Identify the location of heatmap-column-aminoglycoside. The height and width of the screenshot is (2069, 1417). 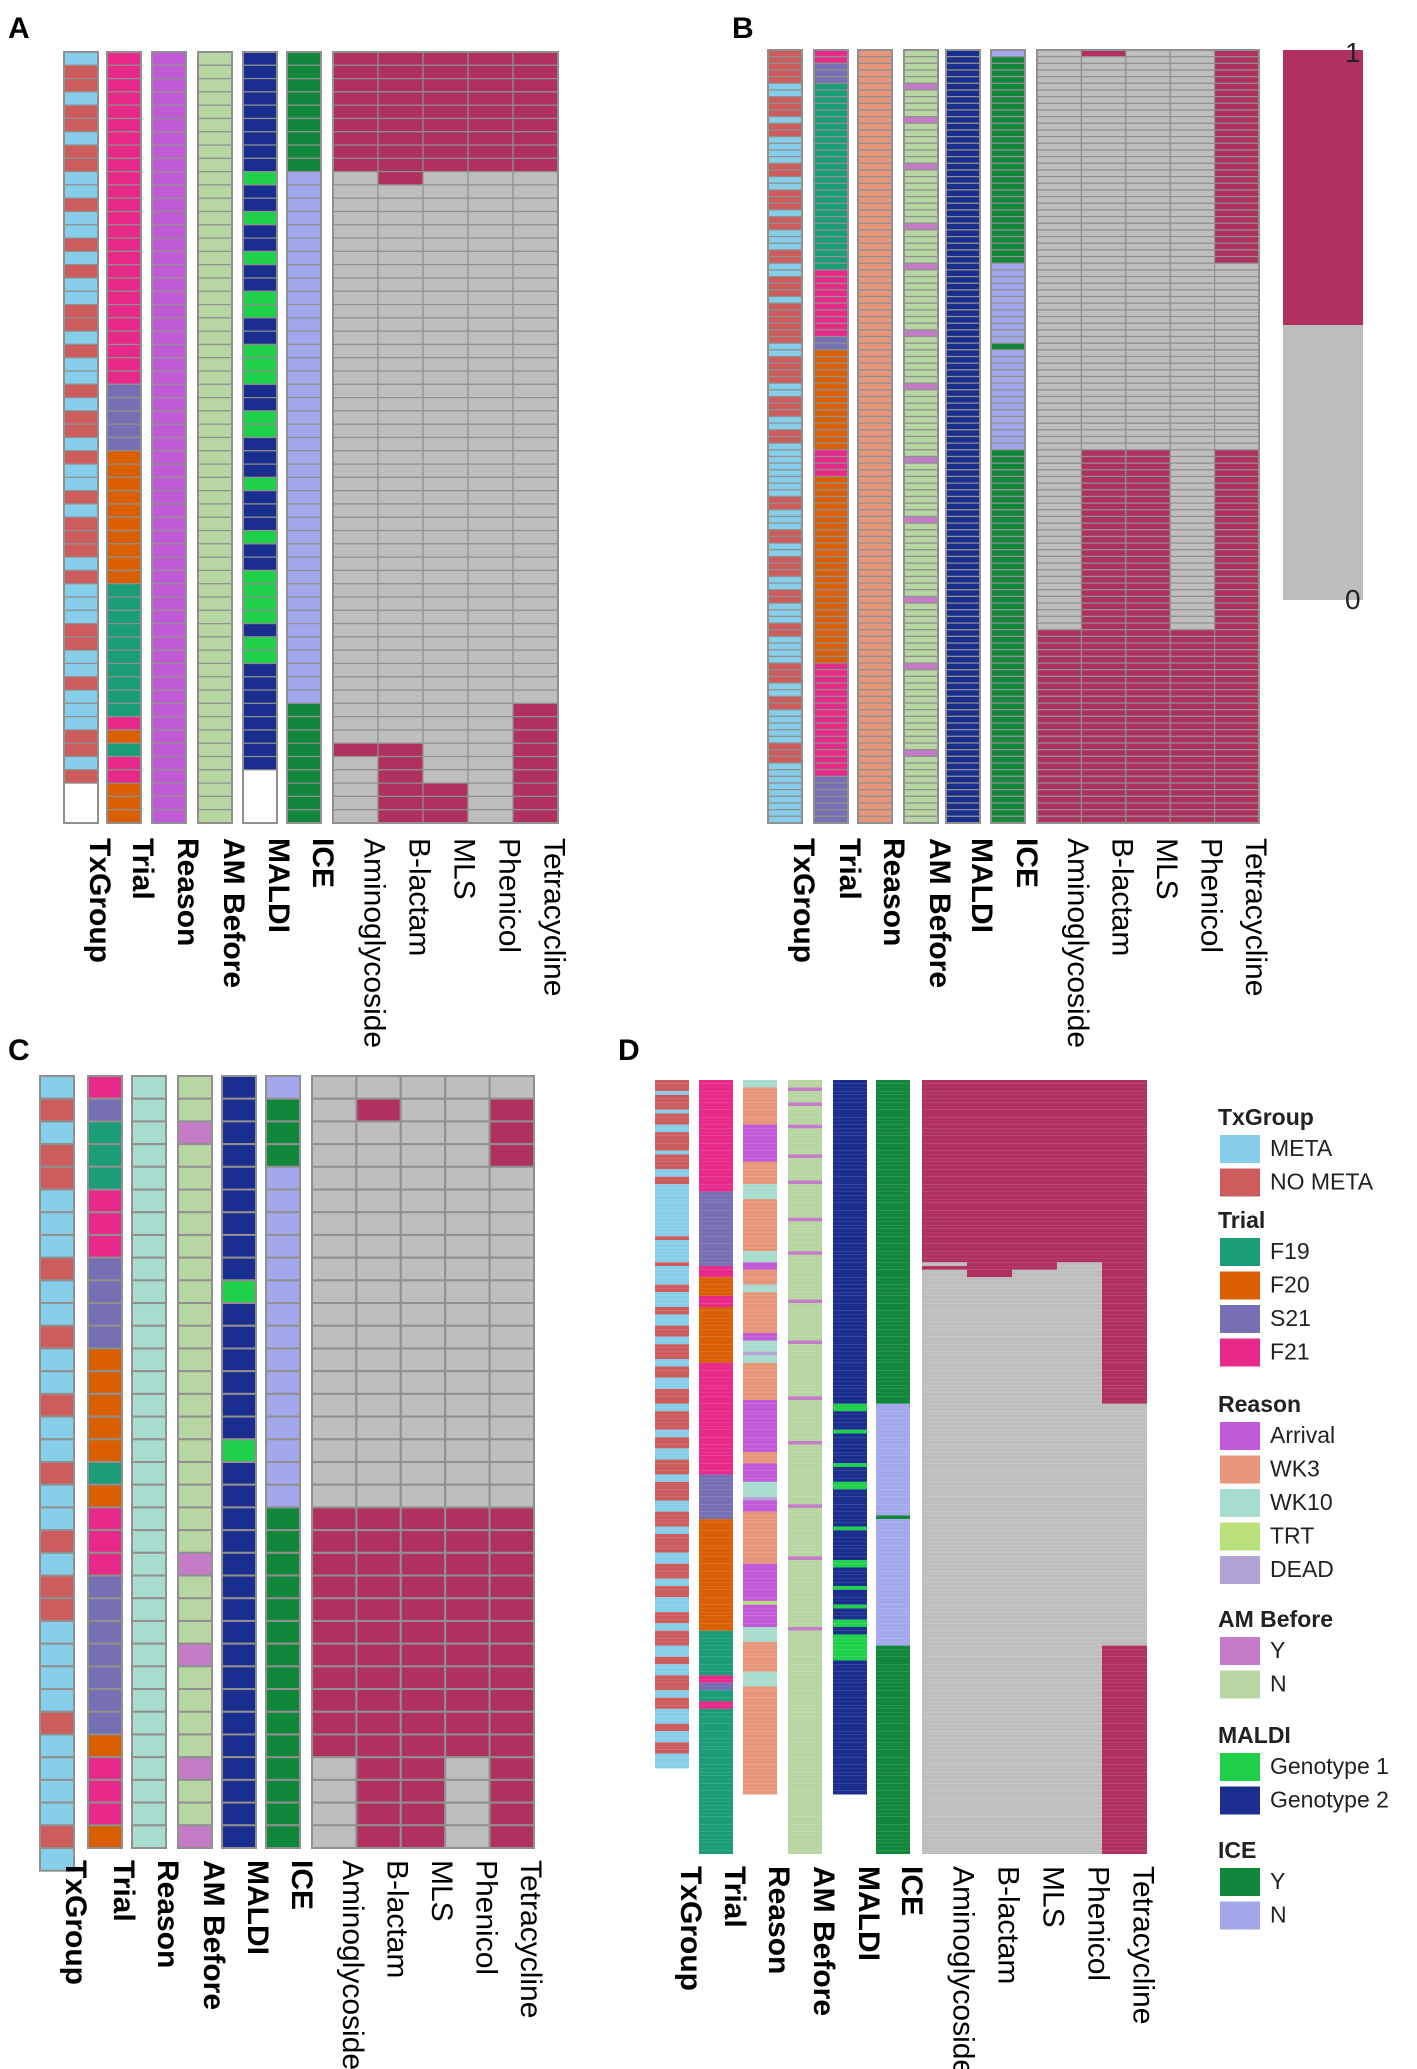
(355, 437).